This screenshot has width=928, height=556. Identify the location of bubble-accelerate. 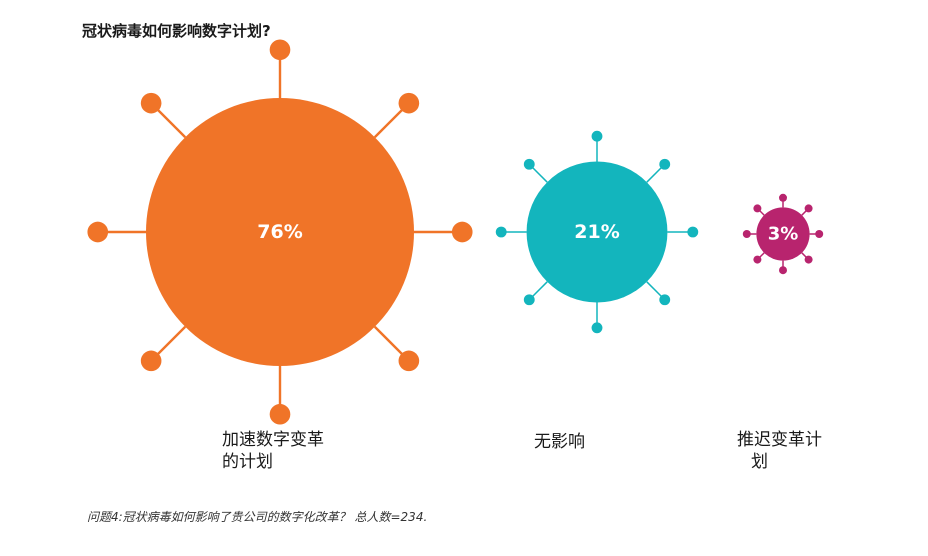
(280, 232).